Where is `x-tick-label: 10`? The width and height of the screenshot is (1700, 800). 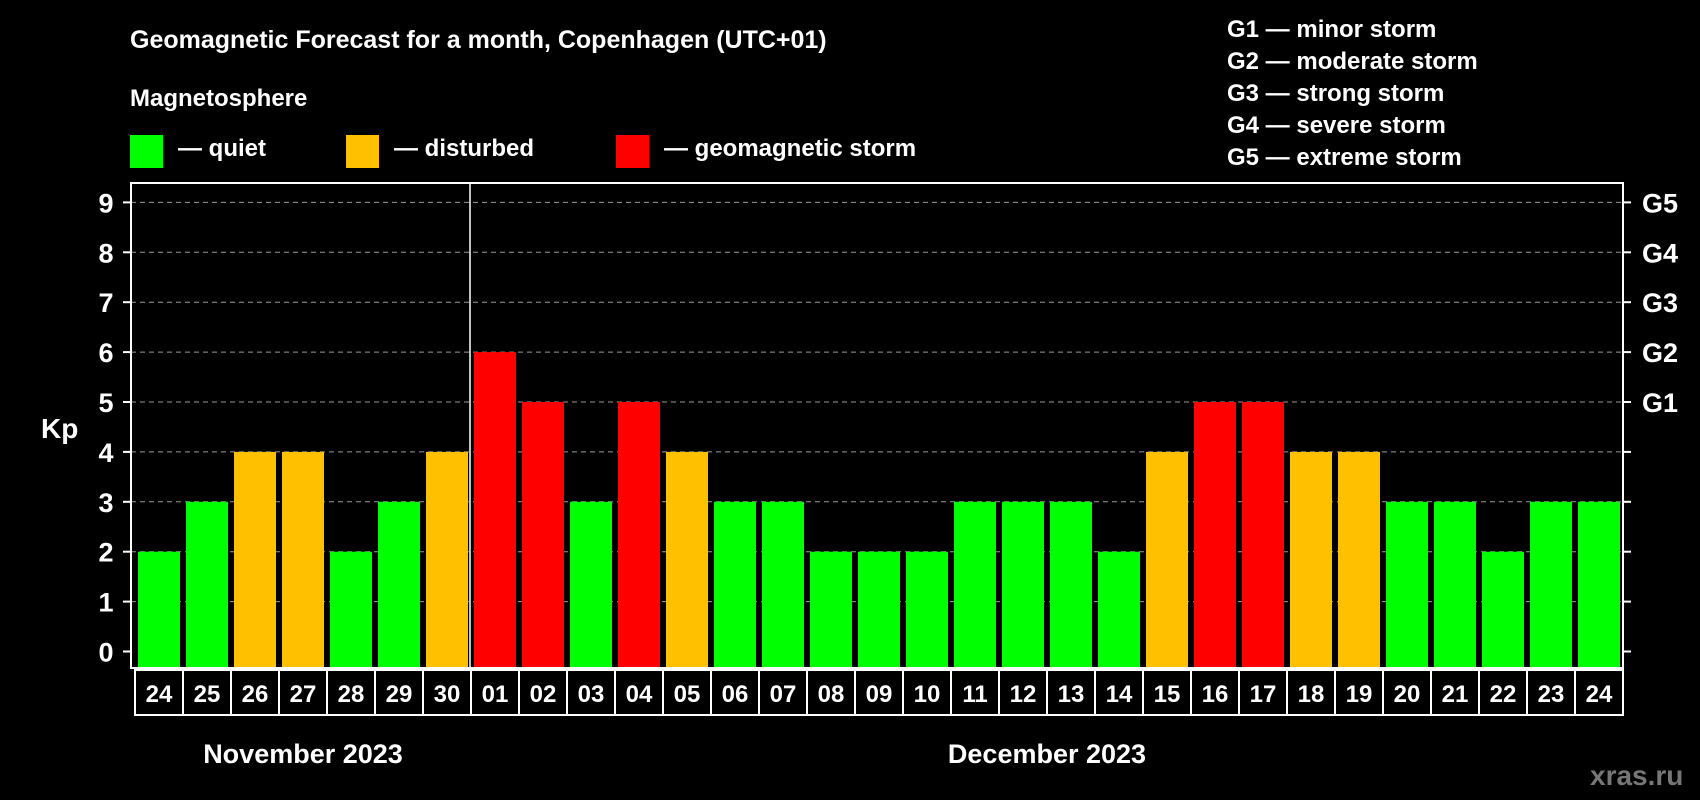
x-tick-label: 10 is located at coordinates (927, 694).